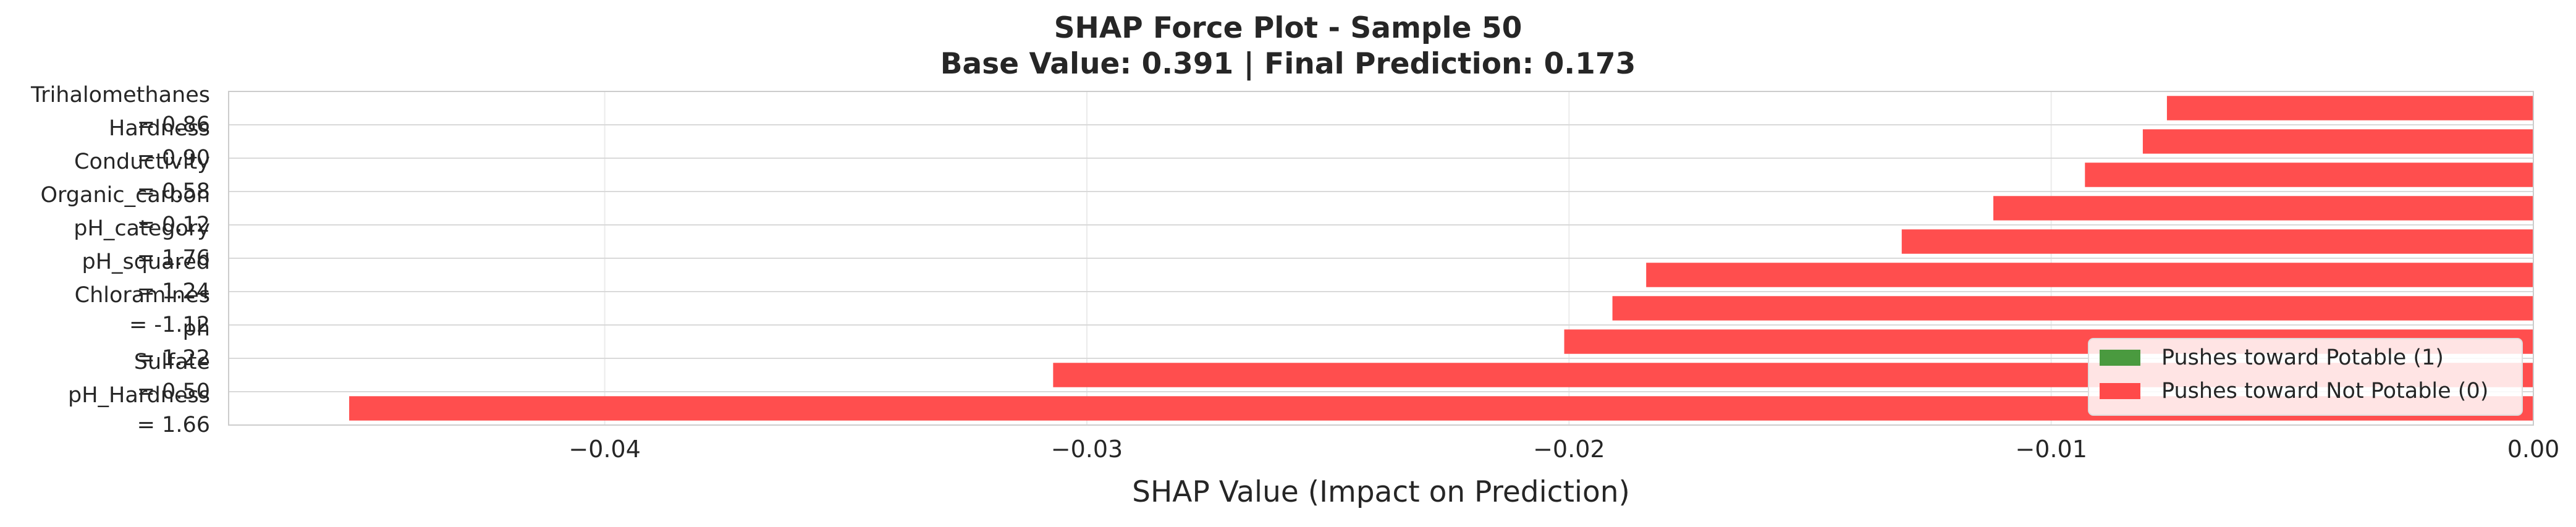 The image size is (2576, 527). I want to click on y-tick-label-value: = 1.76, so click(173, 259).